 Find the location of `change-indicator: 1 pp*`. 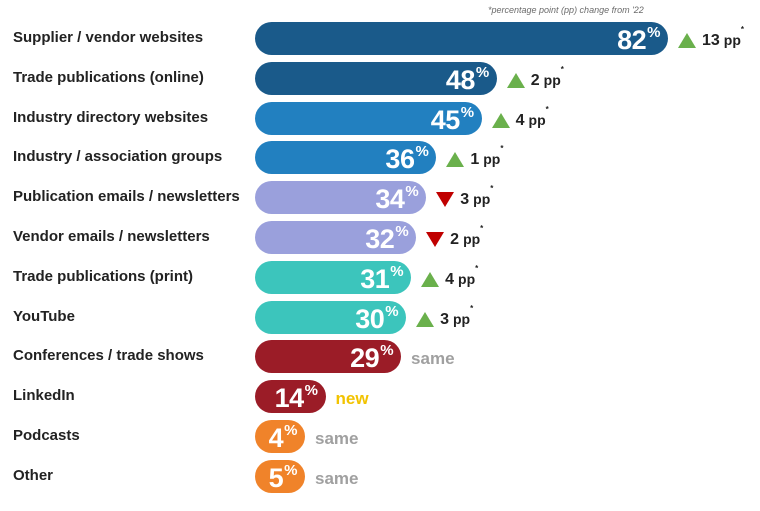

change-indicator: 1 pp* is located at coordinates (474, 159).